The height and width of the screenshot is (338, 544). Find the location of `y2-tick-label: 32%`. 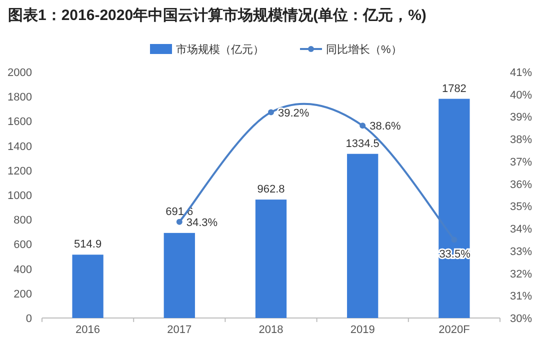

y2-tick-label: 32% is located at coordinates (521, 274).